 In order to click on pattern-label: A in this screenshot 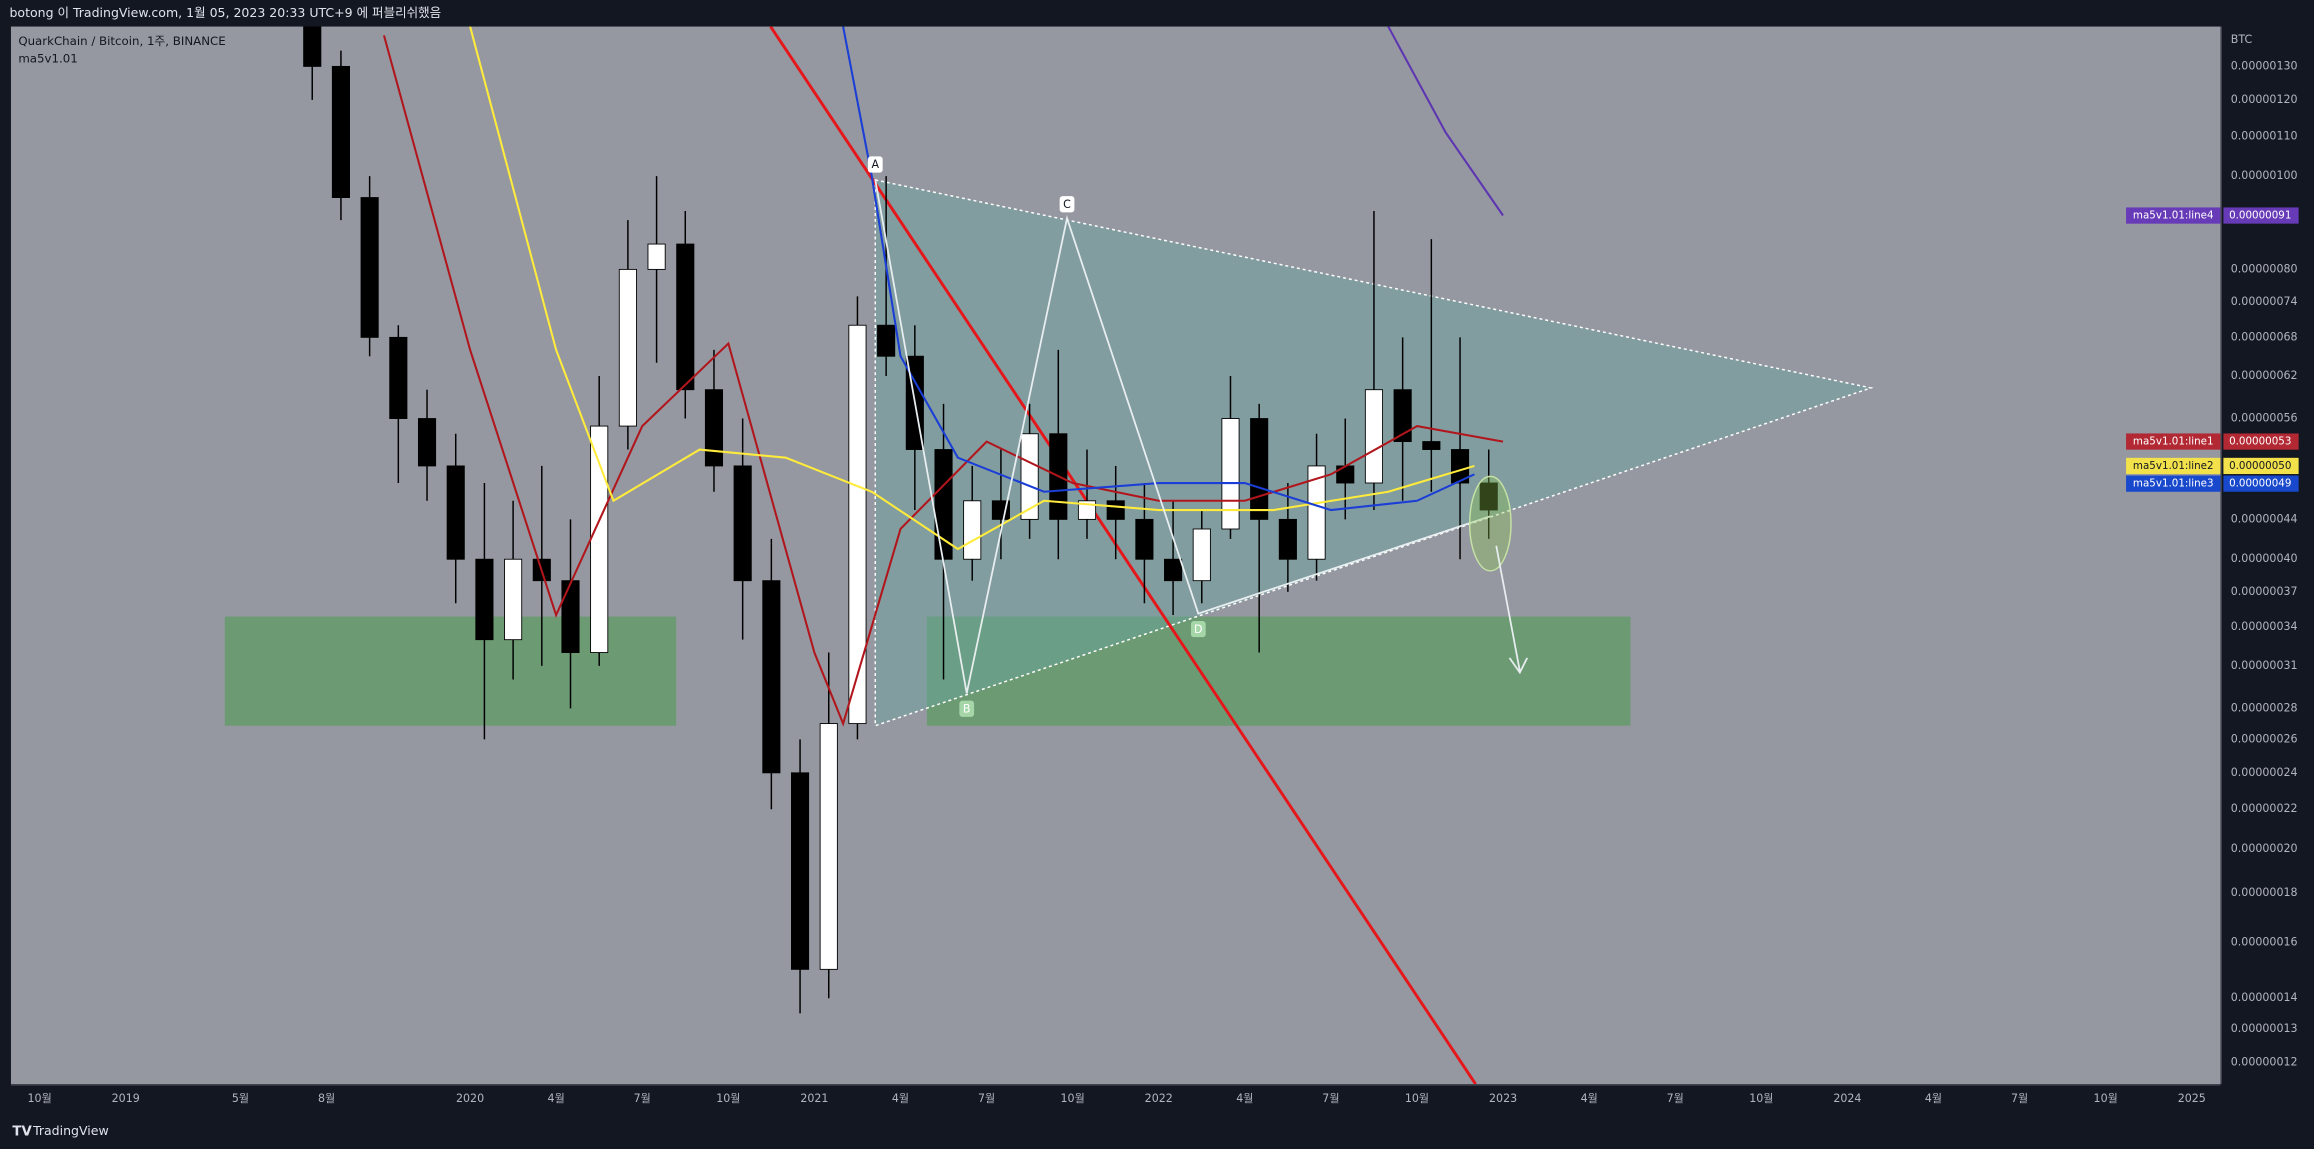, I will do `click(875, 164)`.